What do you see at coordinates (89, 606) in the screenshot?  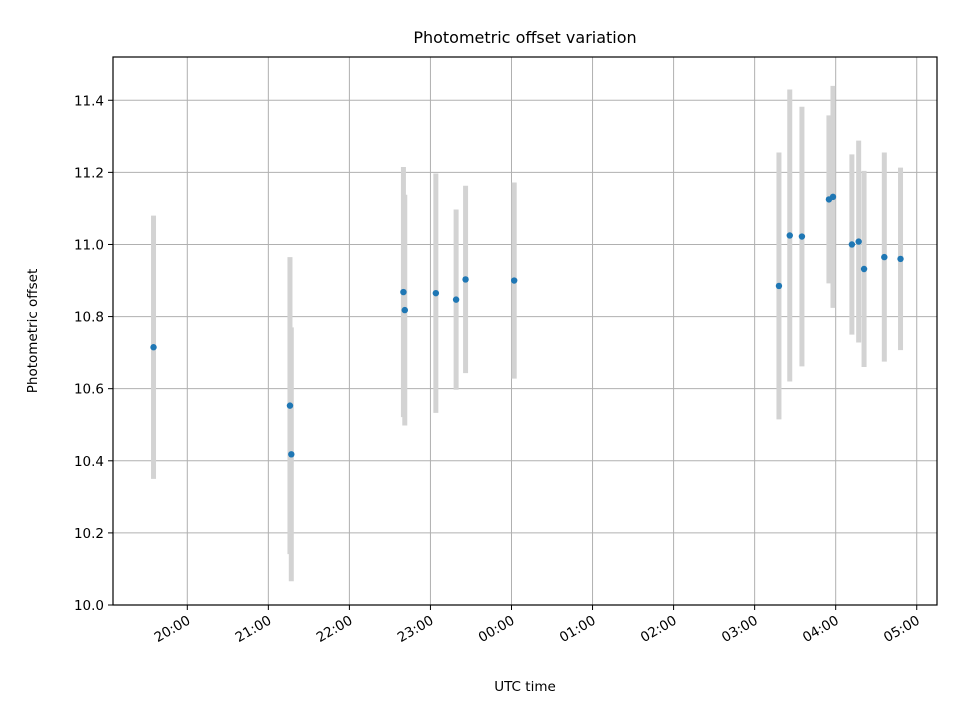 I see `y-tick-label: 10.0` at bounding box center [89, 606].